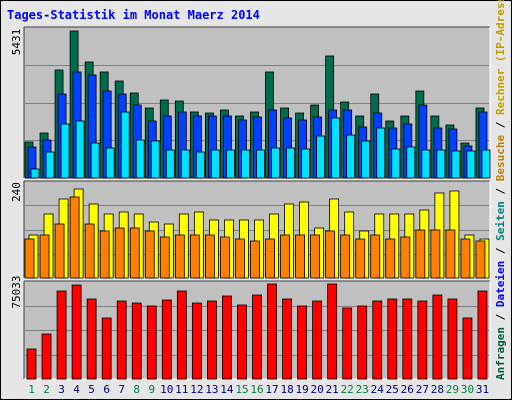 The image size is (512, 400). Describe the element at coordinates (392, 389) in the screenshot. I see `x-tick-label-day-25: 25` at that location.